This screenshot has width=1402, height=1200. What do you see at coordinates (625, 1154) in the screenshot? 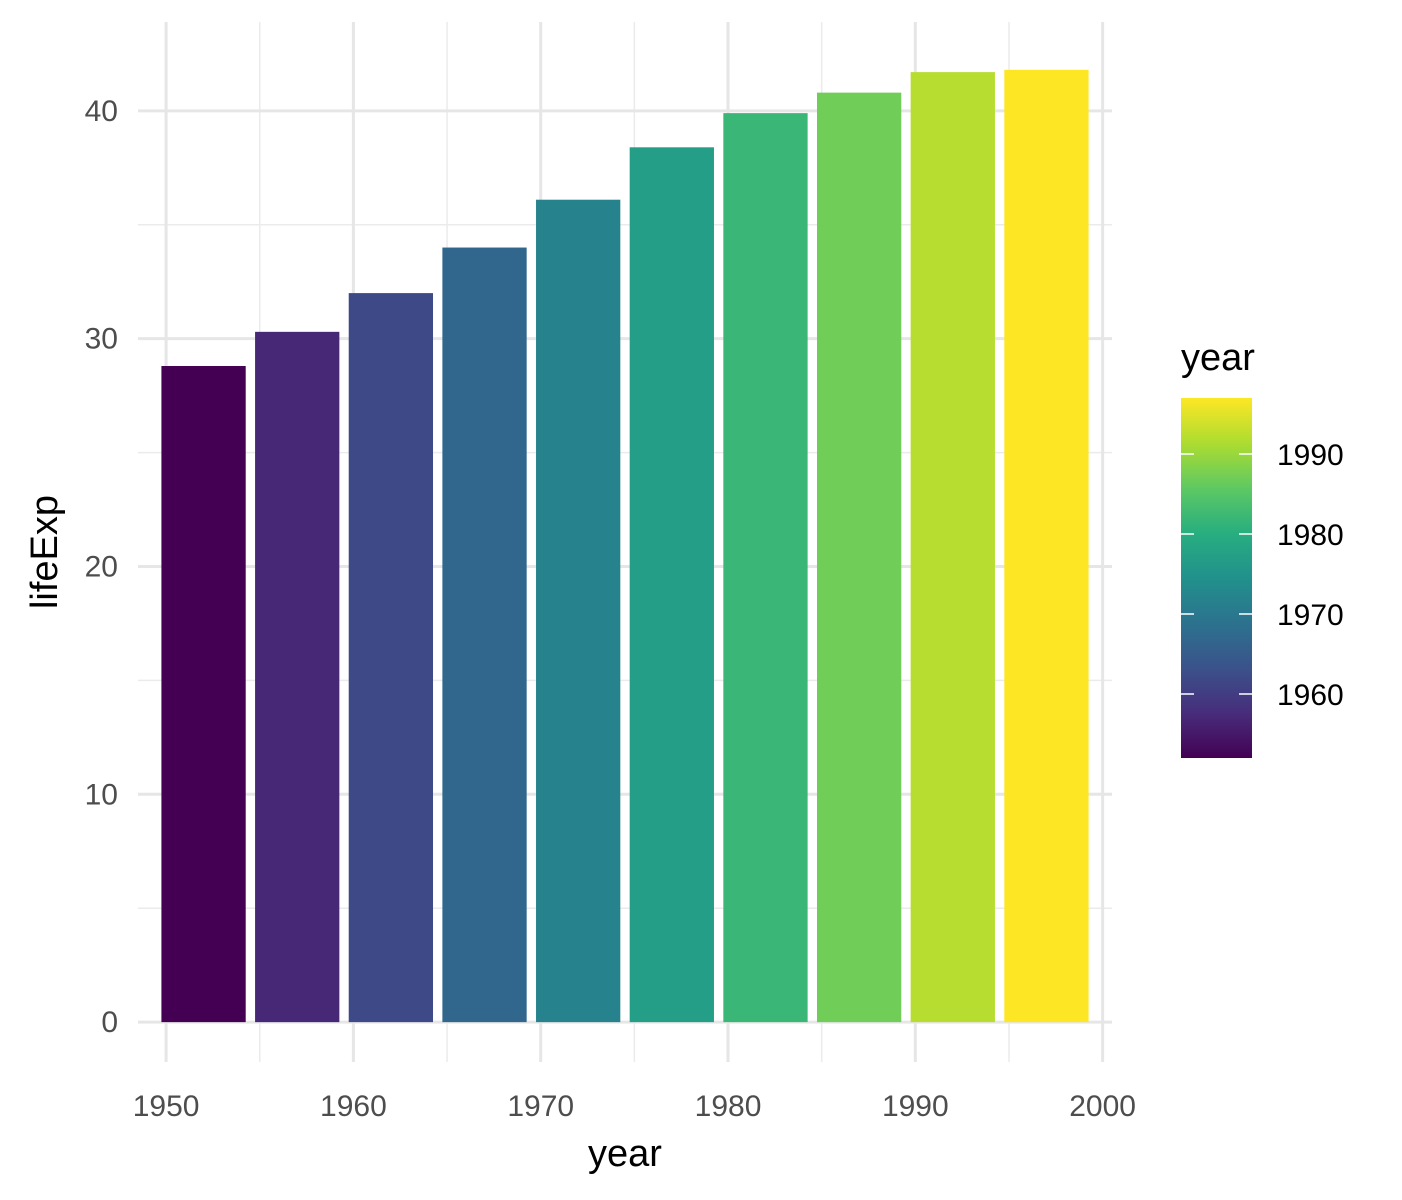
I see `x-axis-title: year` at bounding box center [625, 1154].